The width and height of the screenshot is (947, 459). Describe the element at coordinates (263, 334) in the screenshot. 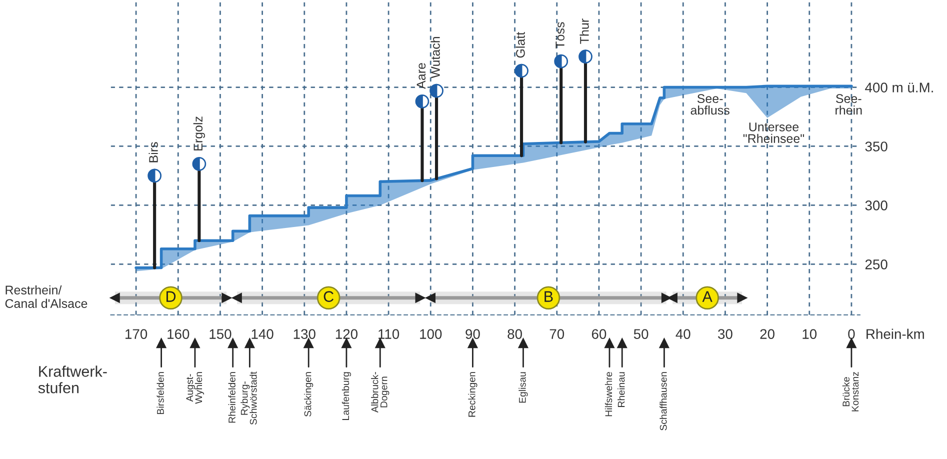

I see `x-tick-label: 140` at that location.